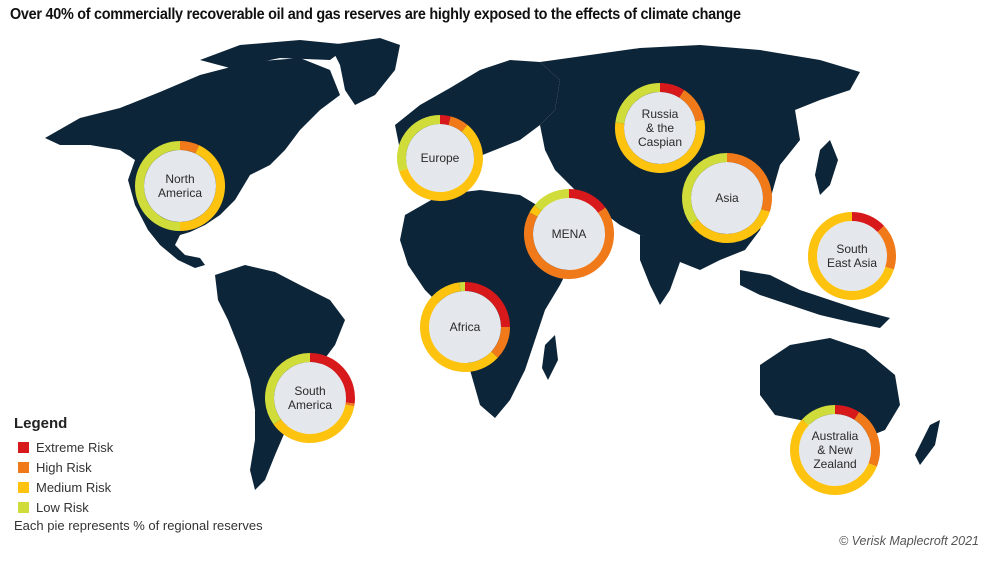  Describe the element at coordinates (41, 423) in the screenshot. I see `legend-title: Legend` at that location.